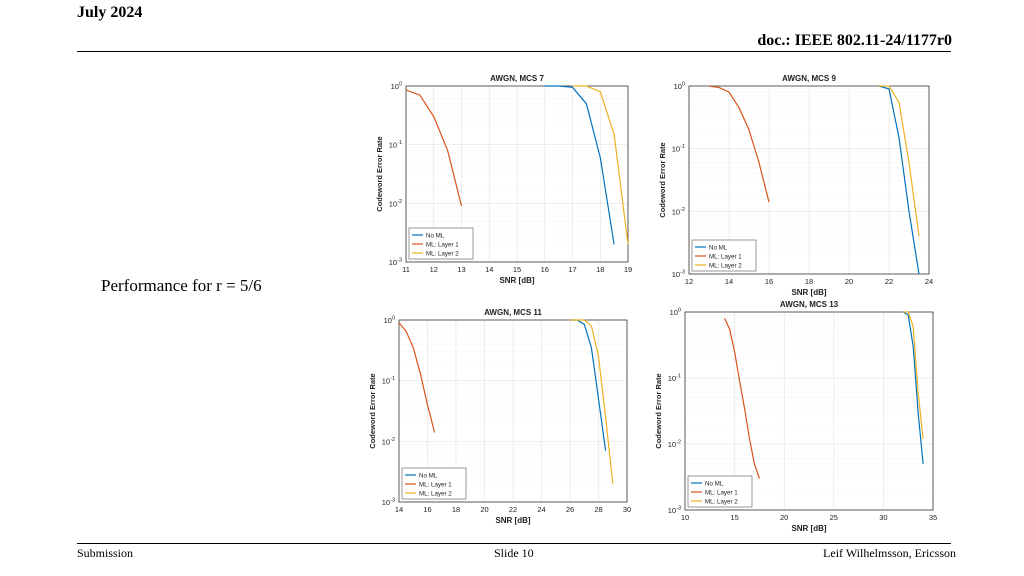 The image size is (1024, 576). Describe the element at coordinates (834, 517) in the screenshot. I see `x-tick-label: 25` at that location.